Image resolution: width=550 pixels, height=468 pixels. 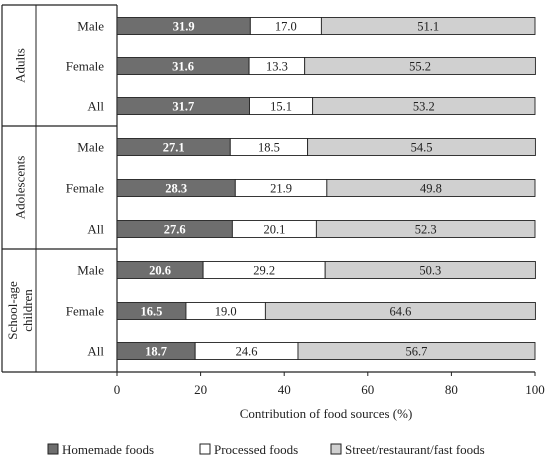 I want to click on data-label: 28.3, so click(x=176, y=189).